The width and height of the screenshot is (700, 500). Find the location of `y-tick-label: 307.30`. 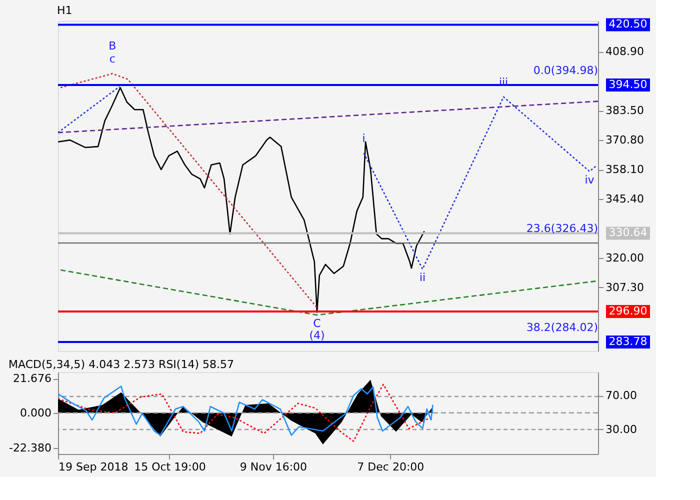

y-tick-label: 307.30 is located at coordinates (625, 287).